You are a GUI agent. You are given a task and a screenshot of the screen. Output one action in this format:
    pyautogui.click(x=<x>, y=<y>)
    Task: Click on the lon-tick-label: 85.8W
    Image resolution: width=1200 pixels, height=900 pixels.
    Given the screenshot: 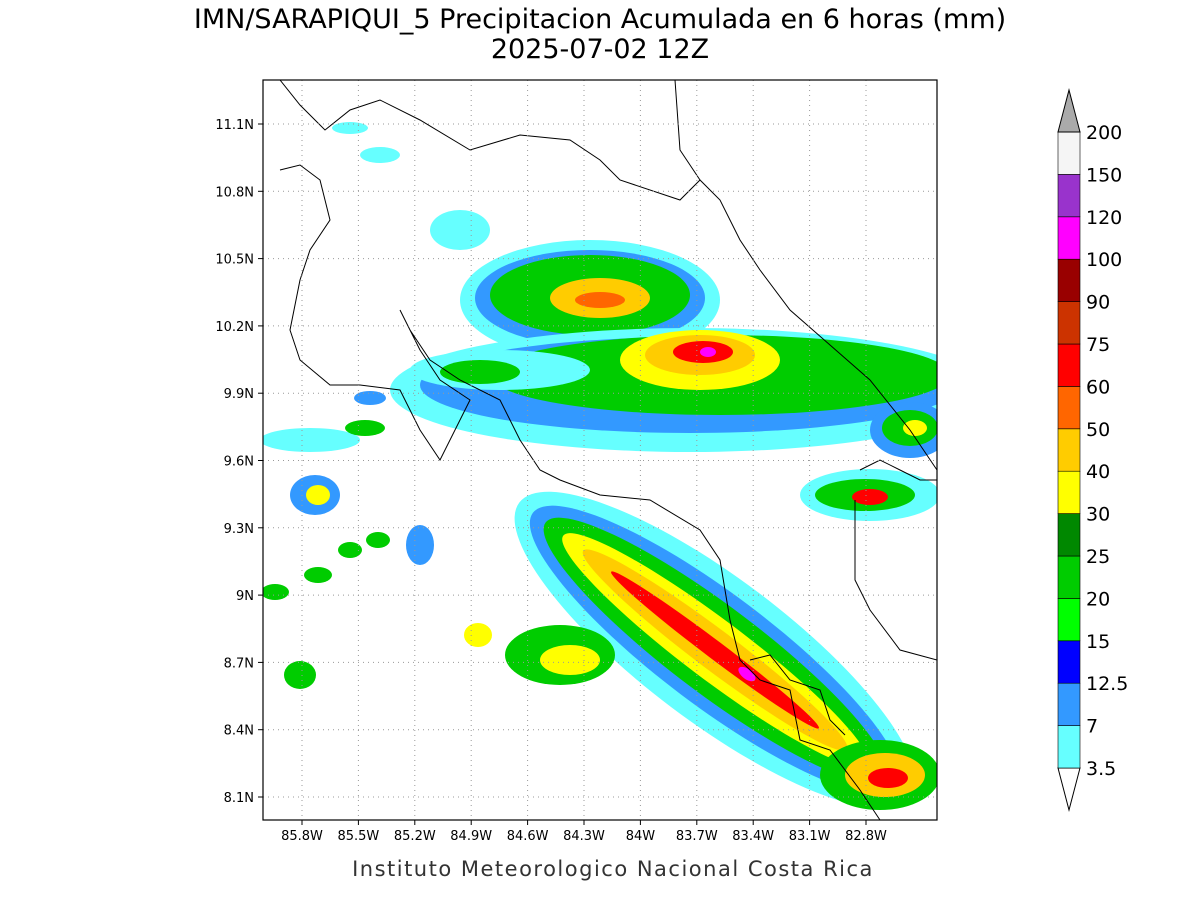 What is the action you would take?
    pyautogui.click(x=302, y=836)
    